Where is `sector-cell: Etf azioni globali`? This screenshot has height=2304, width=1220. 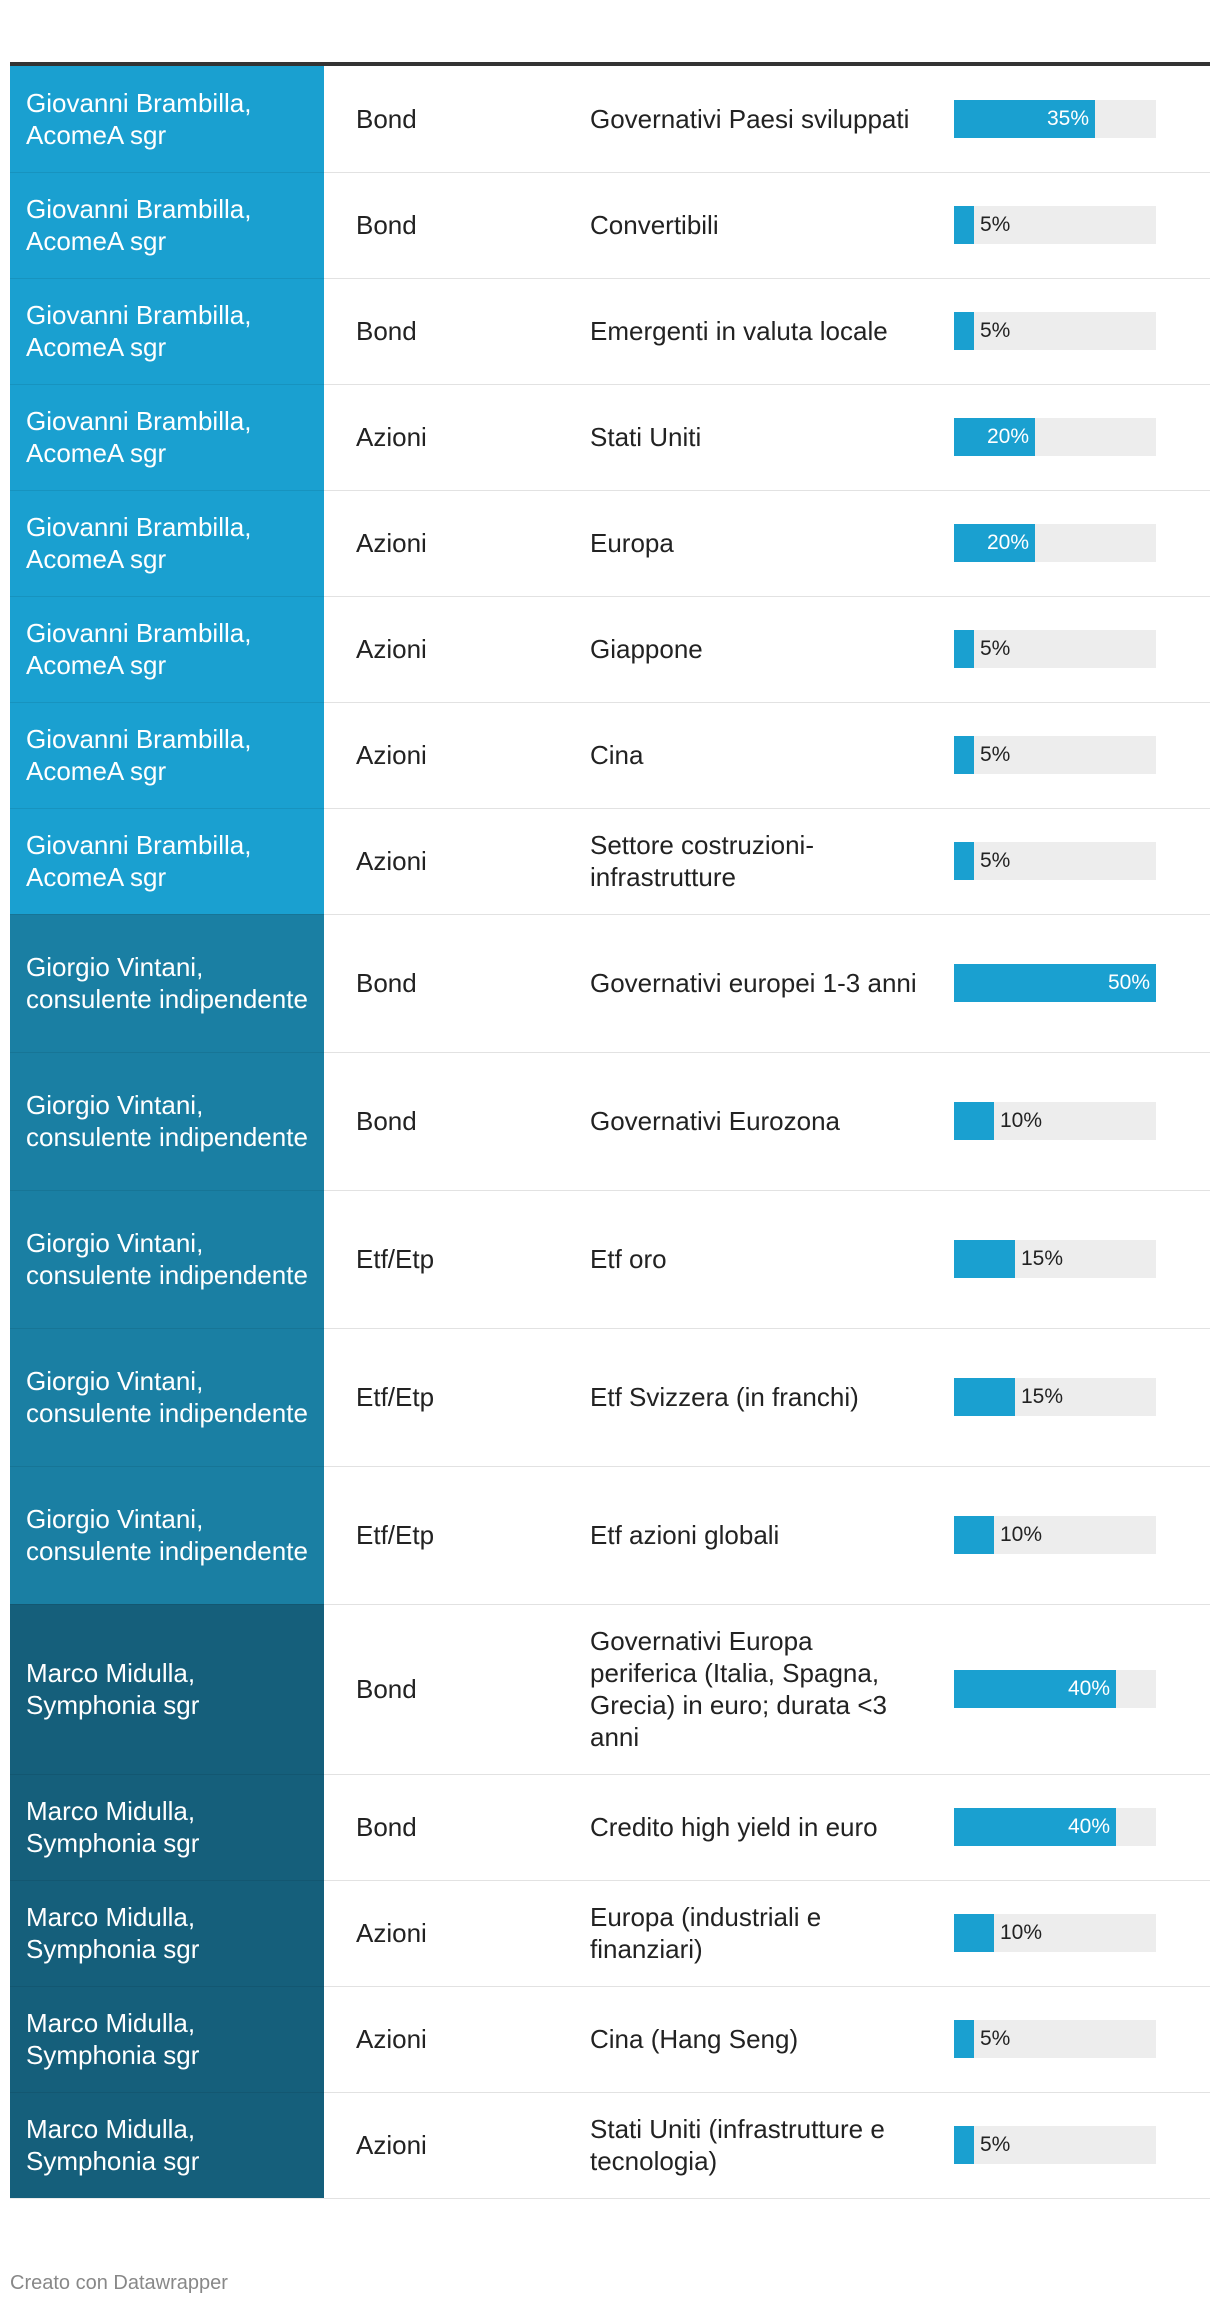
sector-cell: Etf azioni globali is located at coordinates (685, 1535).